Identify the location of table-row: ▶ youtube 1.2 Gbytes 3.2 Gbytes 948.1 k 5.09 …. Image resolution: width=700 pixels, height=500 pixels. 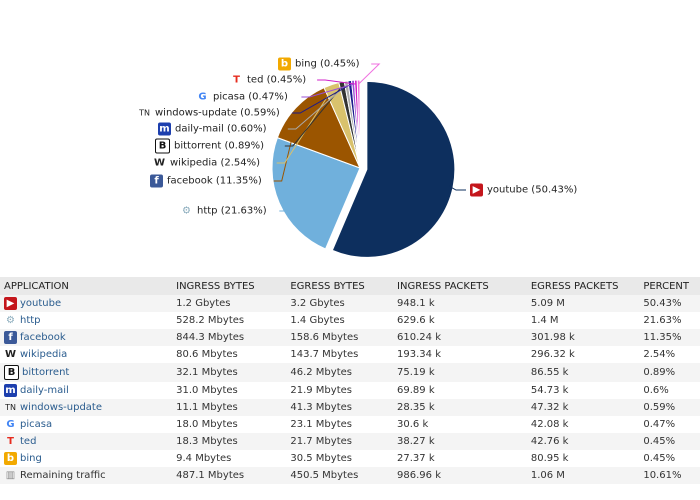
(350, 303).